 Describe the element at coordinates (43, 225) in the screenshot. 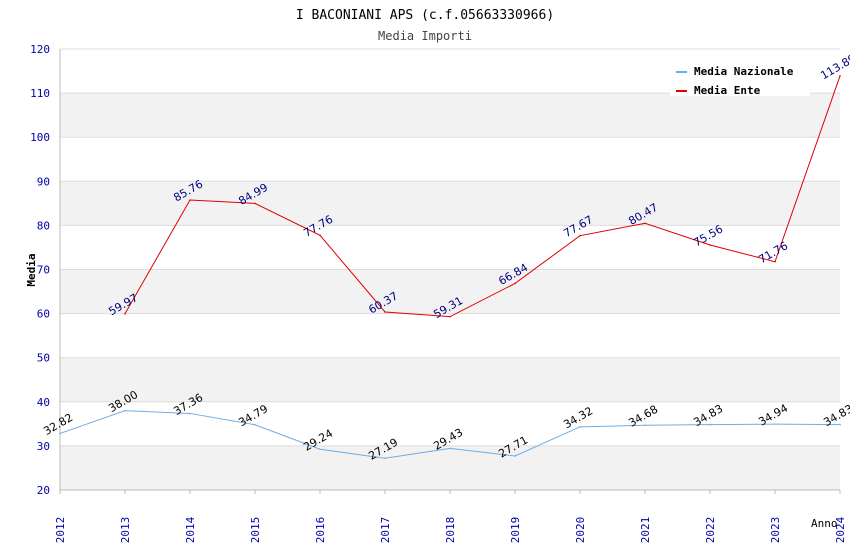

I see `y-tick-label: 80` at that location.